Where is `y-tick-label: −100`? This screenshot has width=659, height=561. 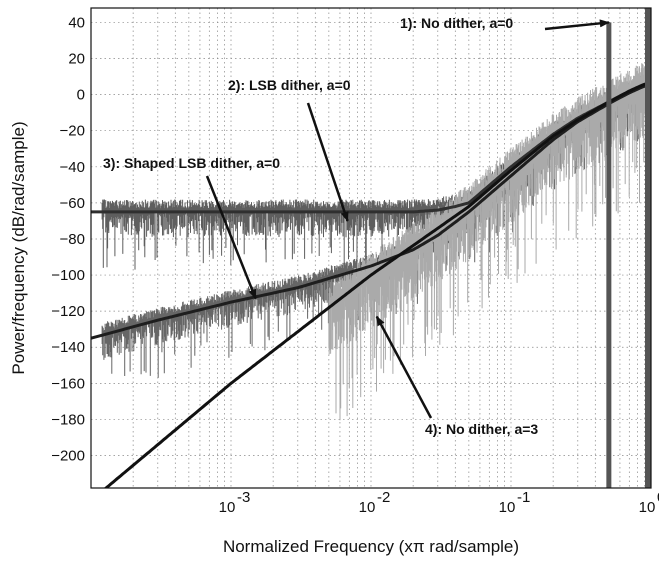 y-tick-label: −100 is located at coordinates (68, 275).